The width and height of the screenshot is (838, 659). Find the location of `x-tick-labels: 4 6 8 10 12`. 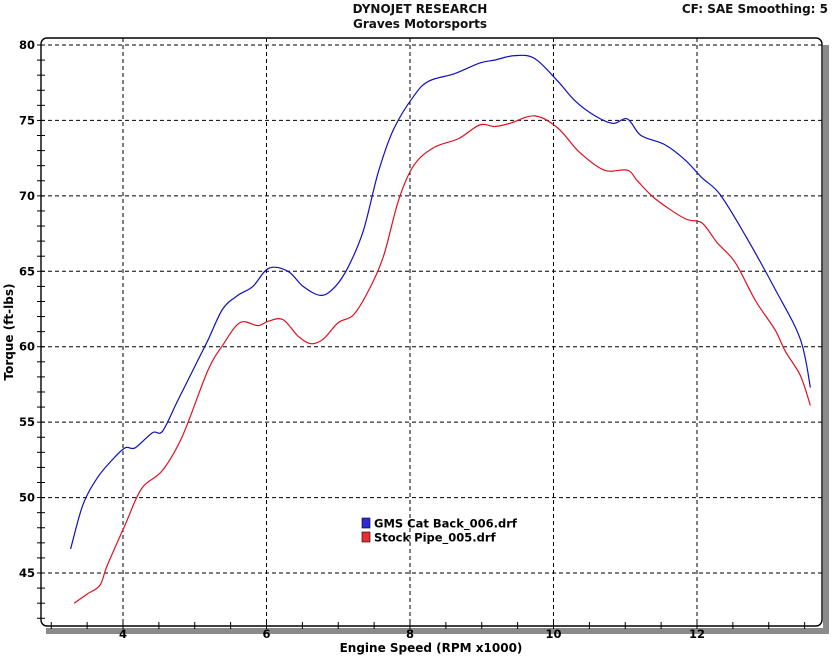

x-tick-labels: 4 6 8 10 12 is located at coordinates (412, 634).